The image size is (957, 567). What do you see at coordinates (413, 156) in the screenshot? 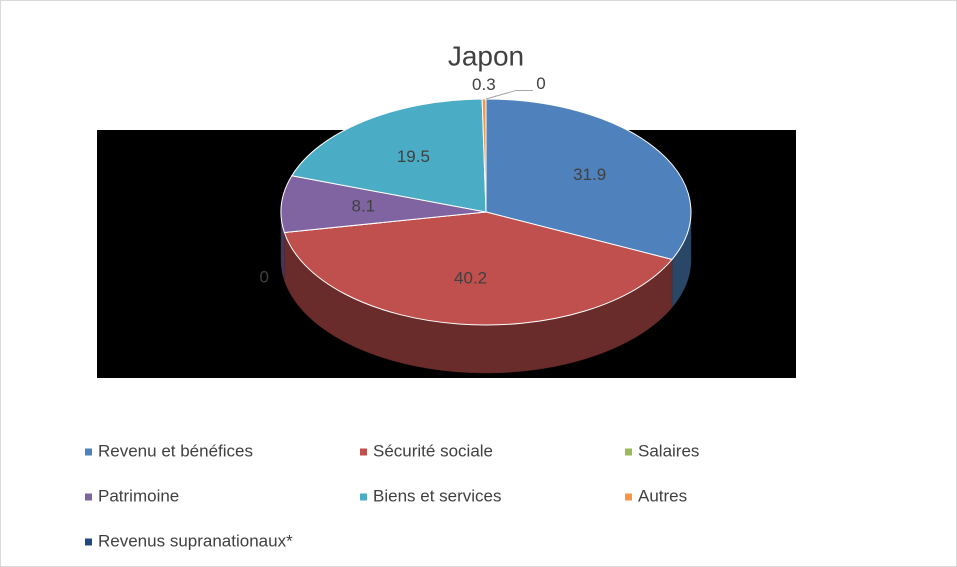
I see `data-label: 19.5` at bounding box center [413, 156].